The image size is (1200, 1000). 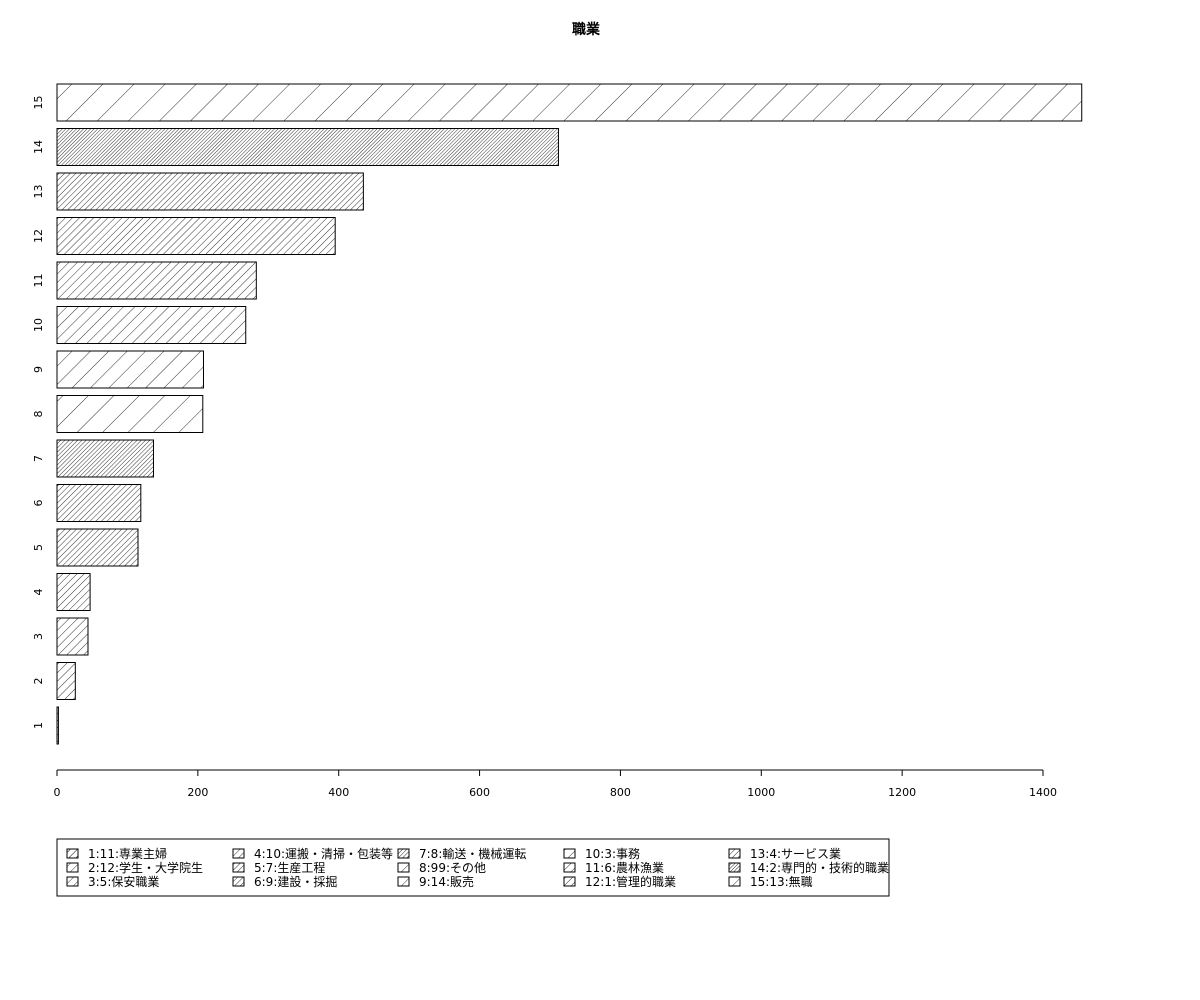 What do you see at coordinates (38, 325) in the screenshot?
I see `y-tick-label: 10` at bounding box center [38, 325].